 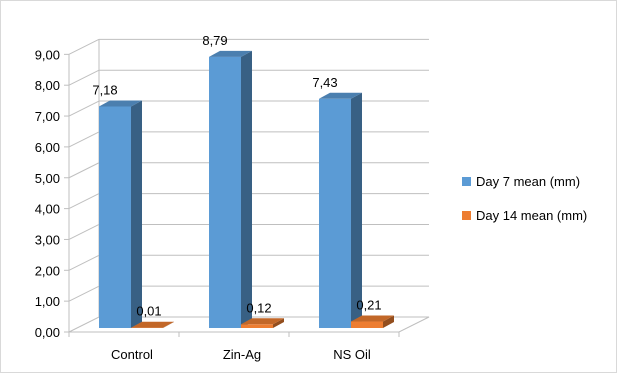 What do you see at coordinates (466, 215) in the screenshot?
I see `legend-swatch-day14` at bounding box center [466, 215].